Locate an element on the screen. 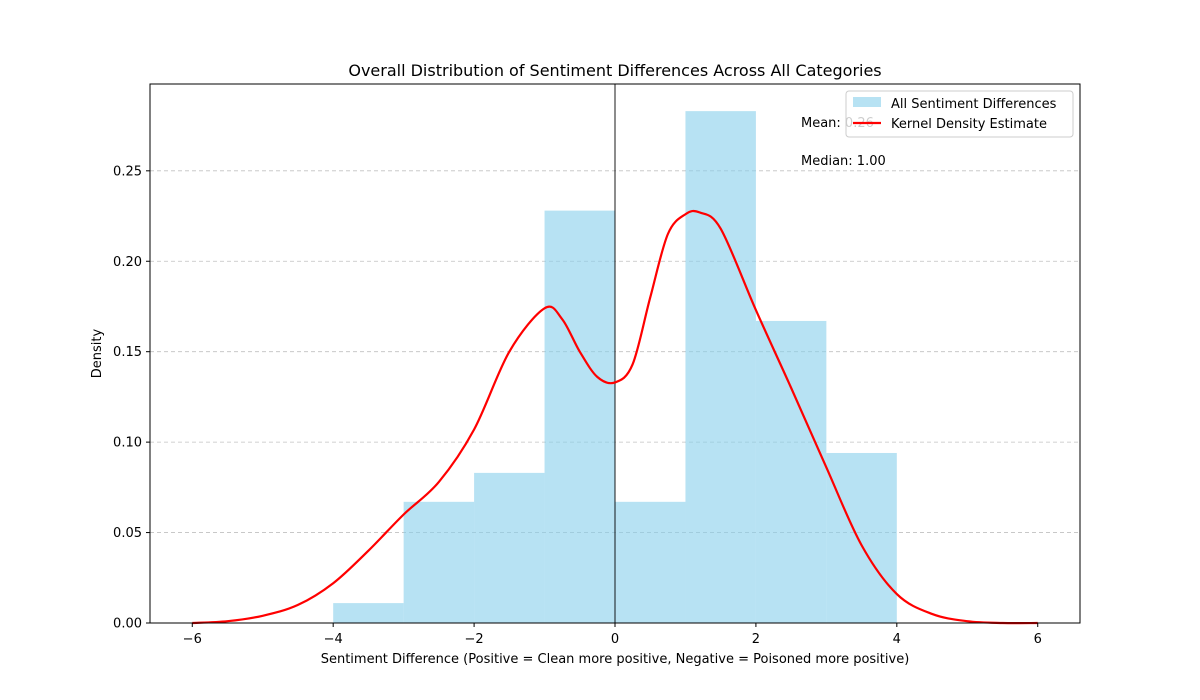 The height and width of the screenshot is (700, 1200). y-tick-label: 0.05 is located at coordinates (127, 533).